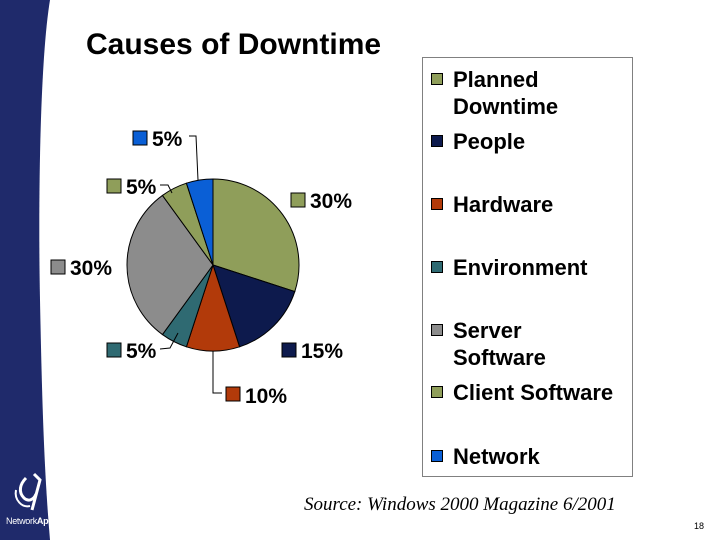 The width and height of the screenshot is (720, 540). I want to click on pie-slice-server-software, so click(170, 265).